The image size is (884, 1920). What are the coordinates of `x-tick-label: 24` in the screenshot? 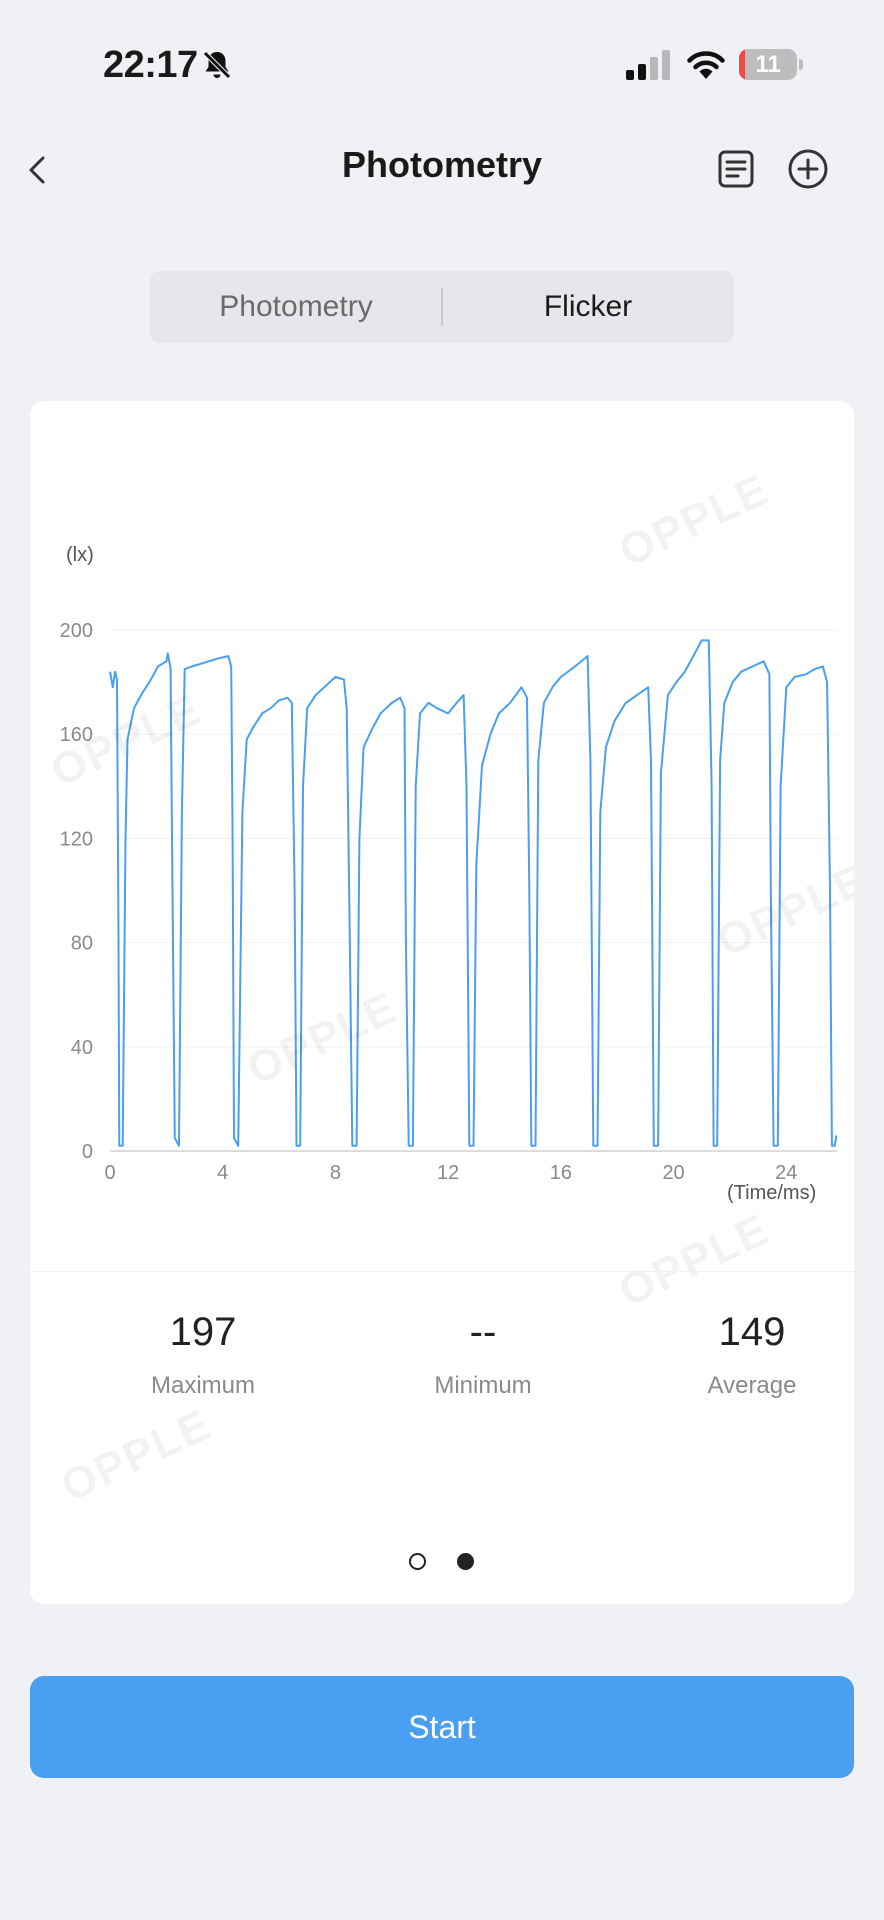 It's located at (786, 1173).